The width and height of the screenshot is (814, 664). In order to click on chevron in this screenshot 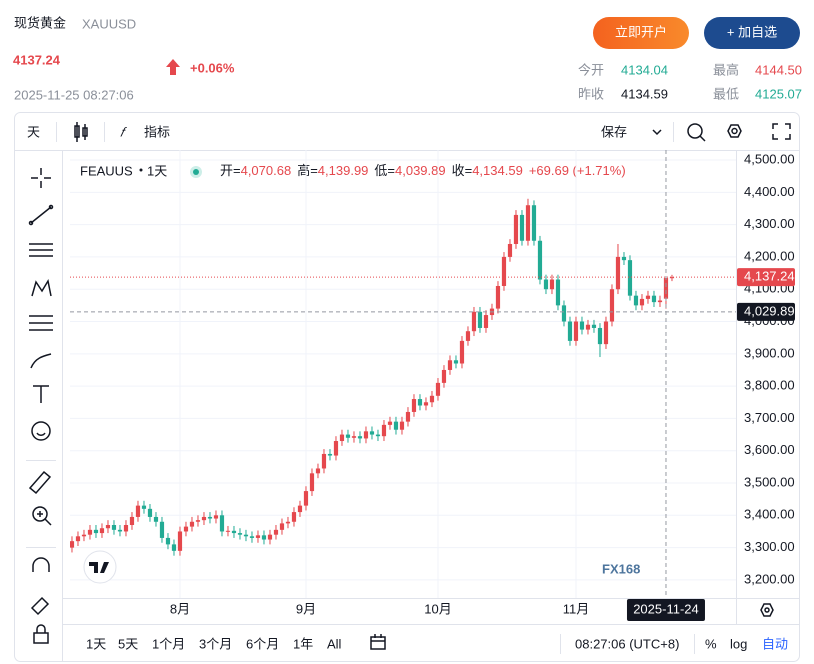, I will do `click(657, 132)`.